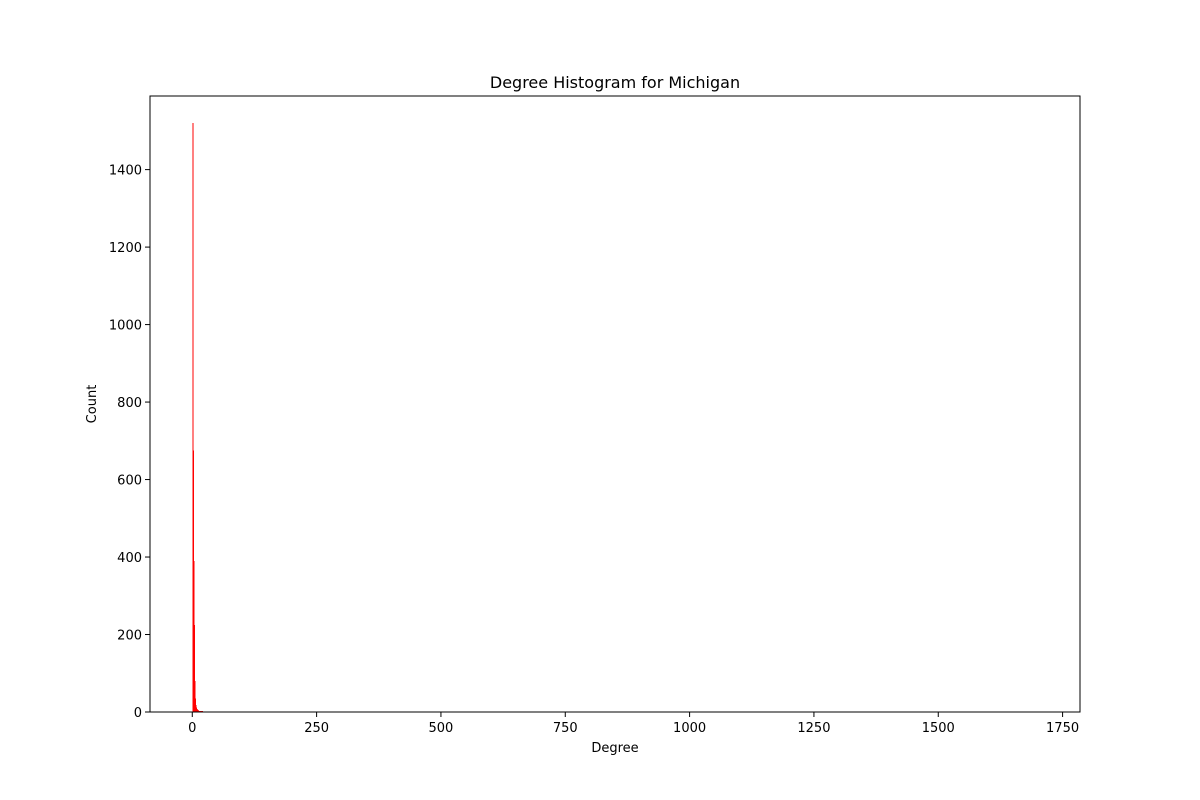 This screenshot has width=1200, height=800. I want to click on y-tick-label: 800, so click(129, 403).